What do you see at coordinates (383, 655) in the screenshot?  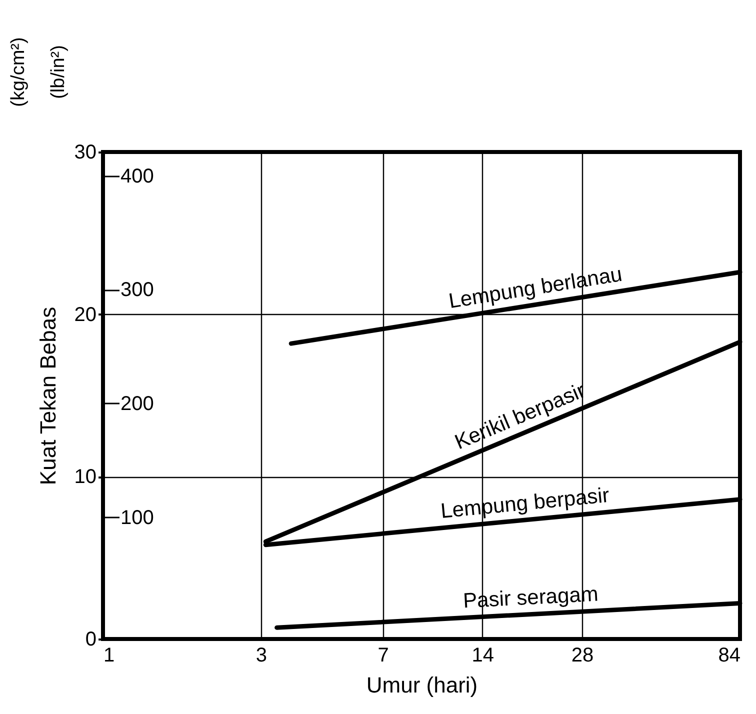 I see `x-tick-label: 7` at bounding box center [383, 655].